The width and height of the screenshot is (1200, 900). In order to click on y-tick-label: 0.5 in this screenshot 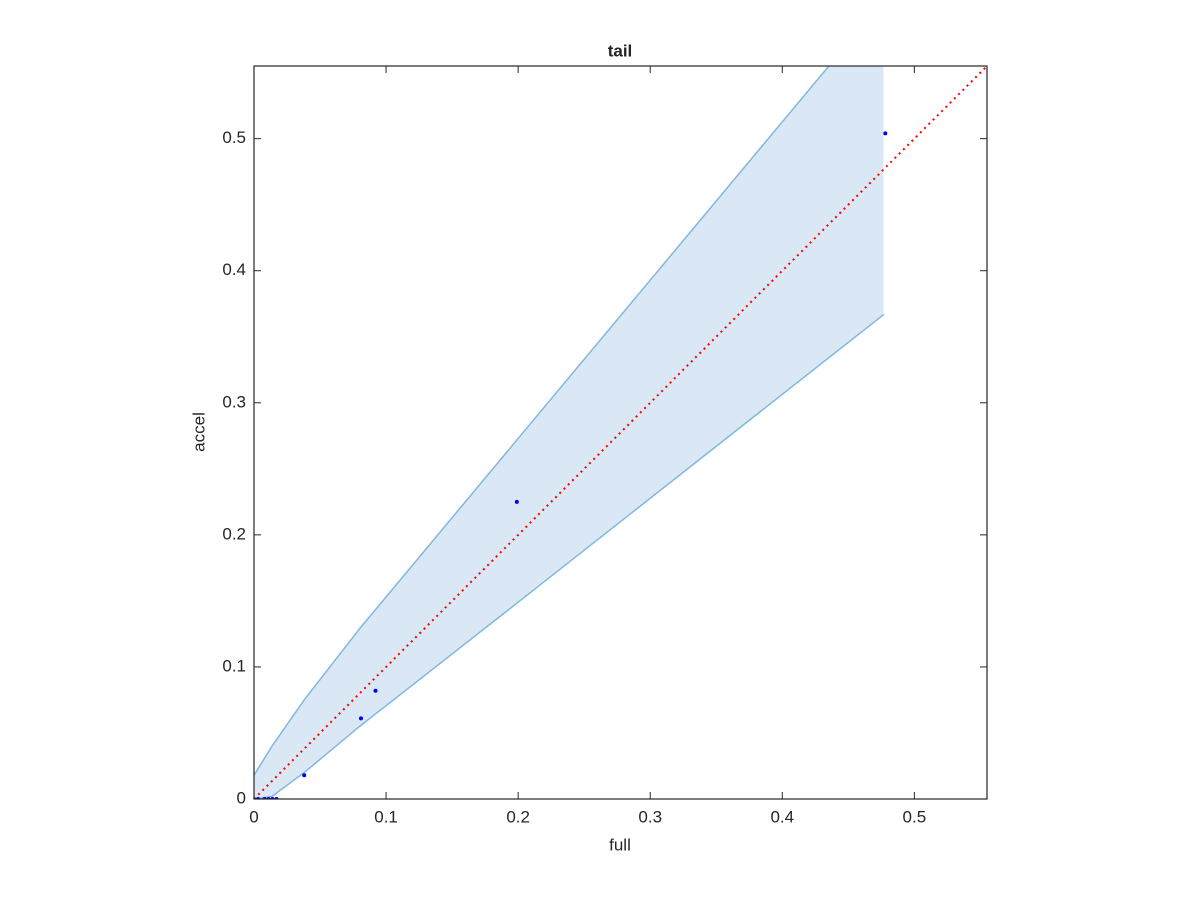, I will do `click(234, 137)`.